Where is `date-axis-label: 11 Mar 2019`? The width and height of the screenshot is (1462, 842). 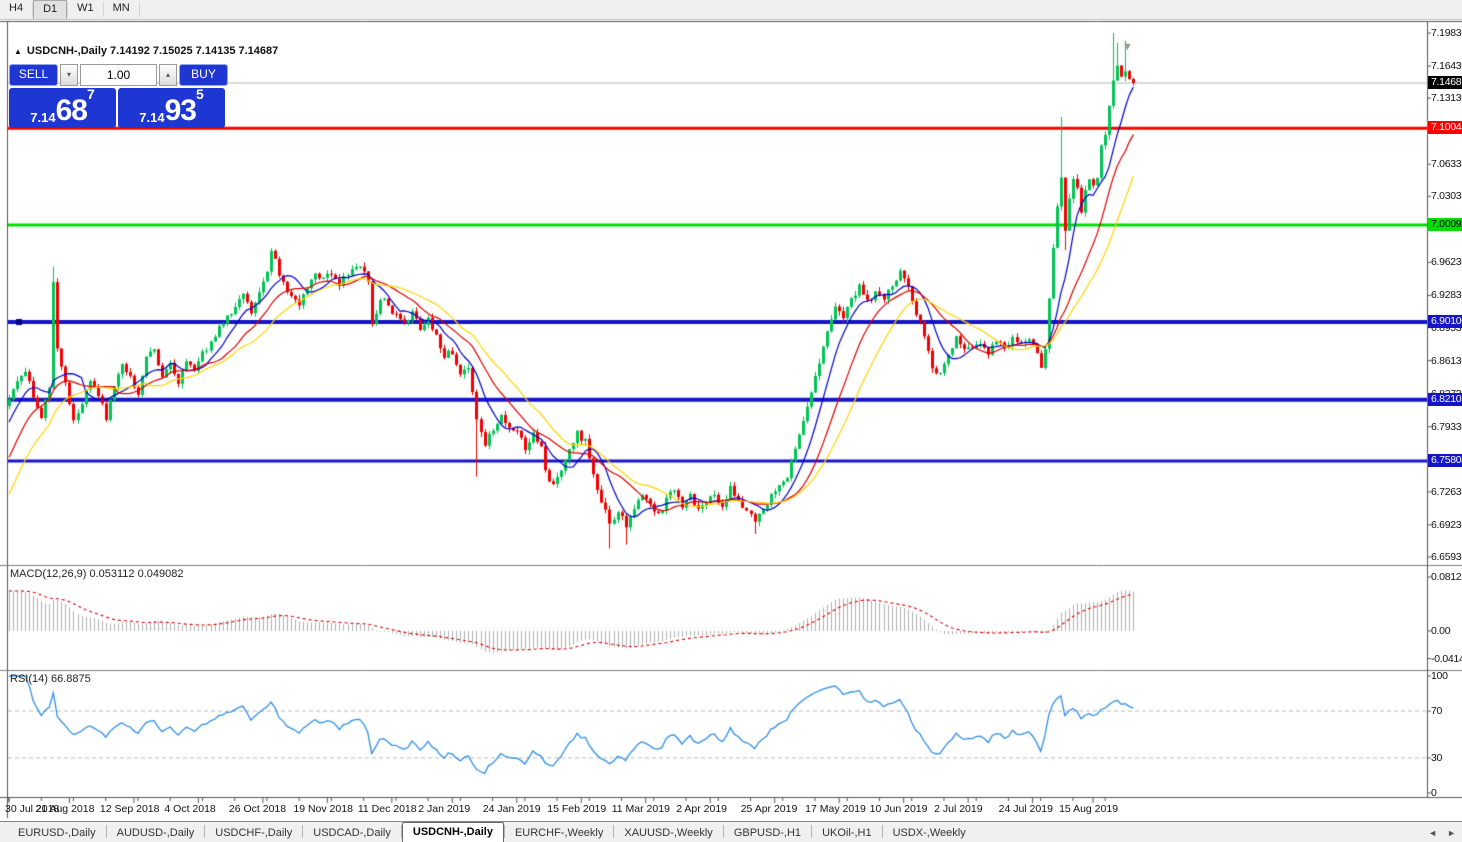 date-axis-label: 11 Mar 2019 is located at coordinates (640, 809).